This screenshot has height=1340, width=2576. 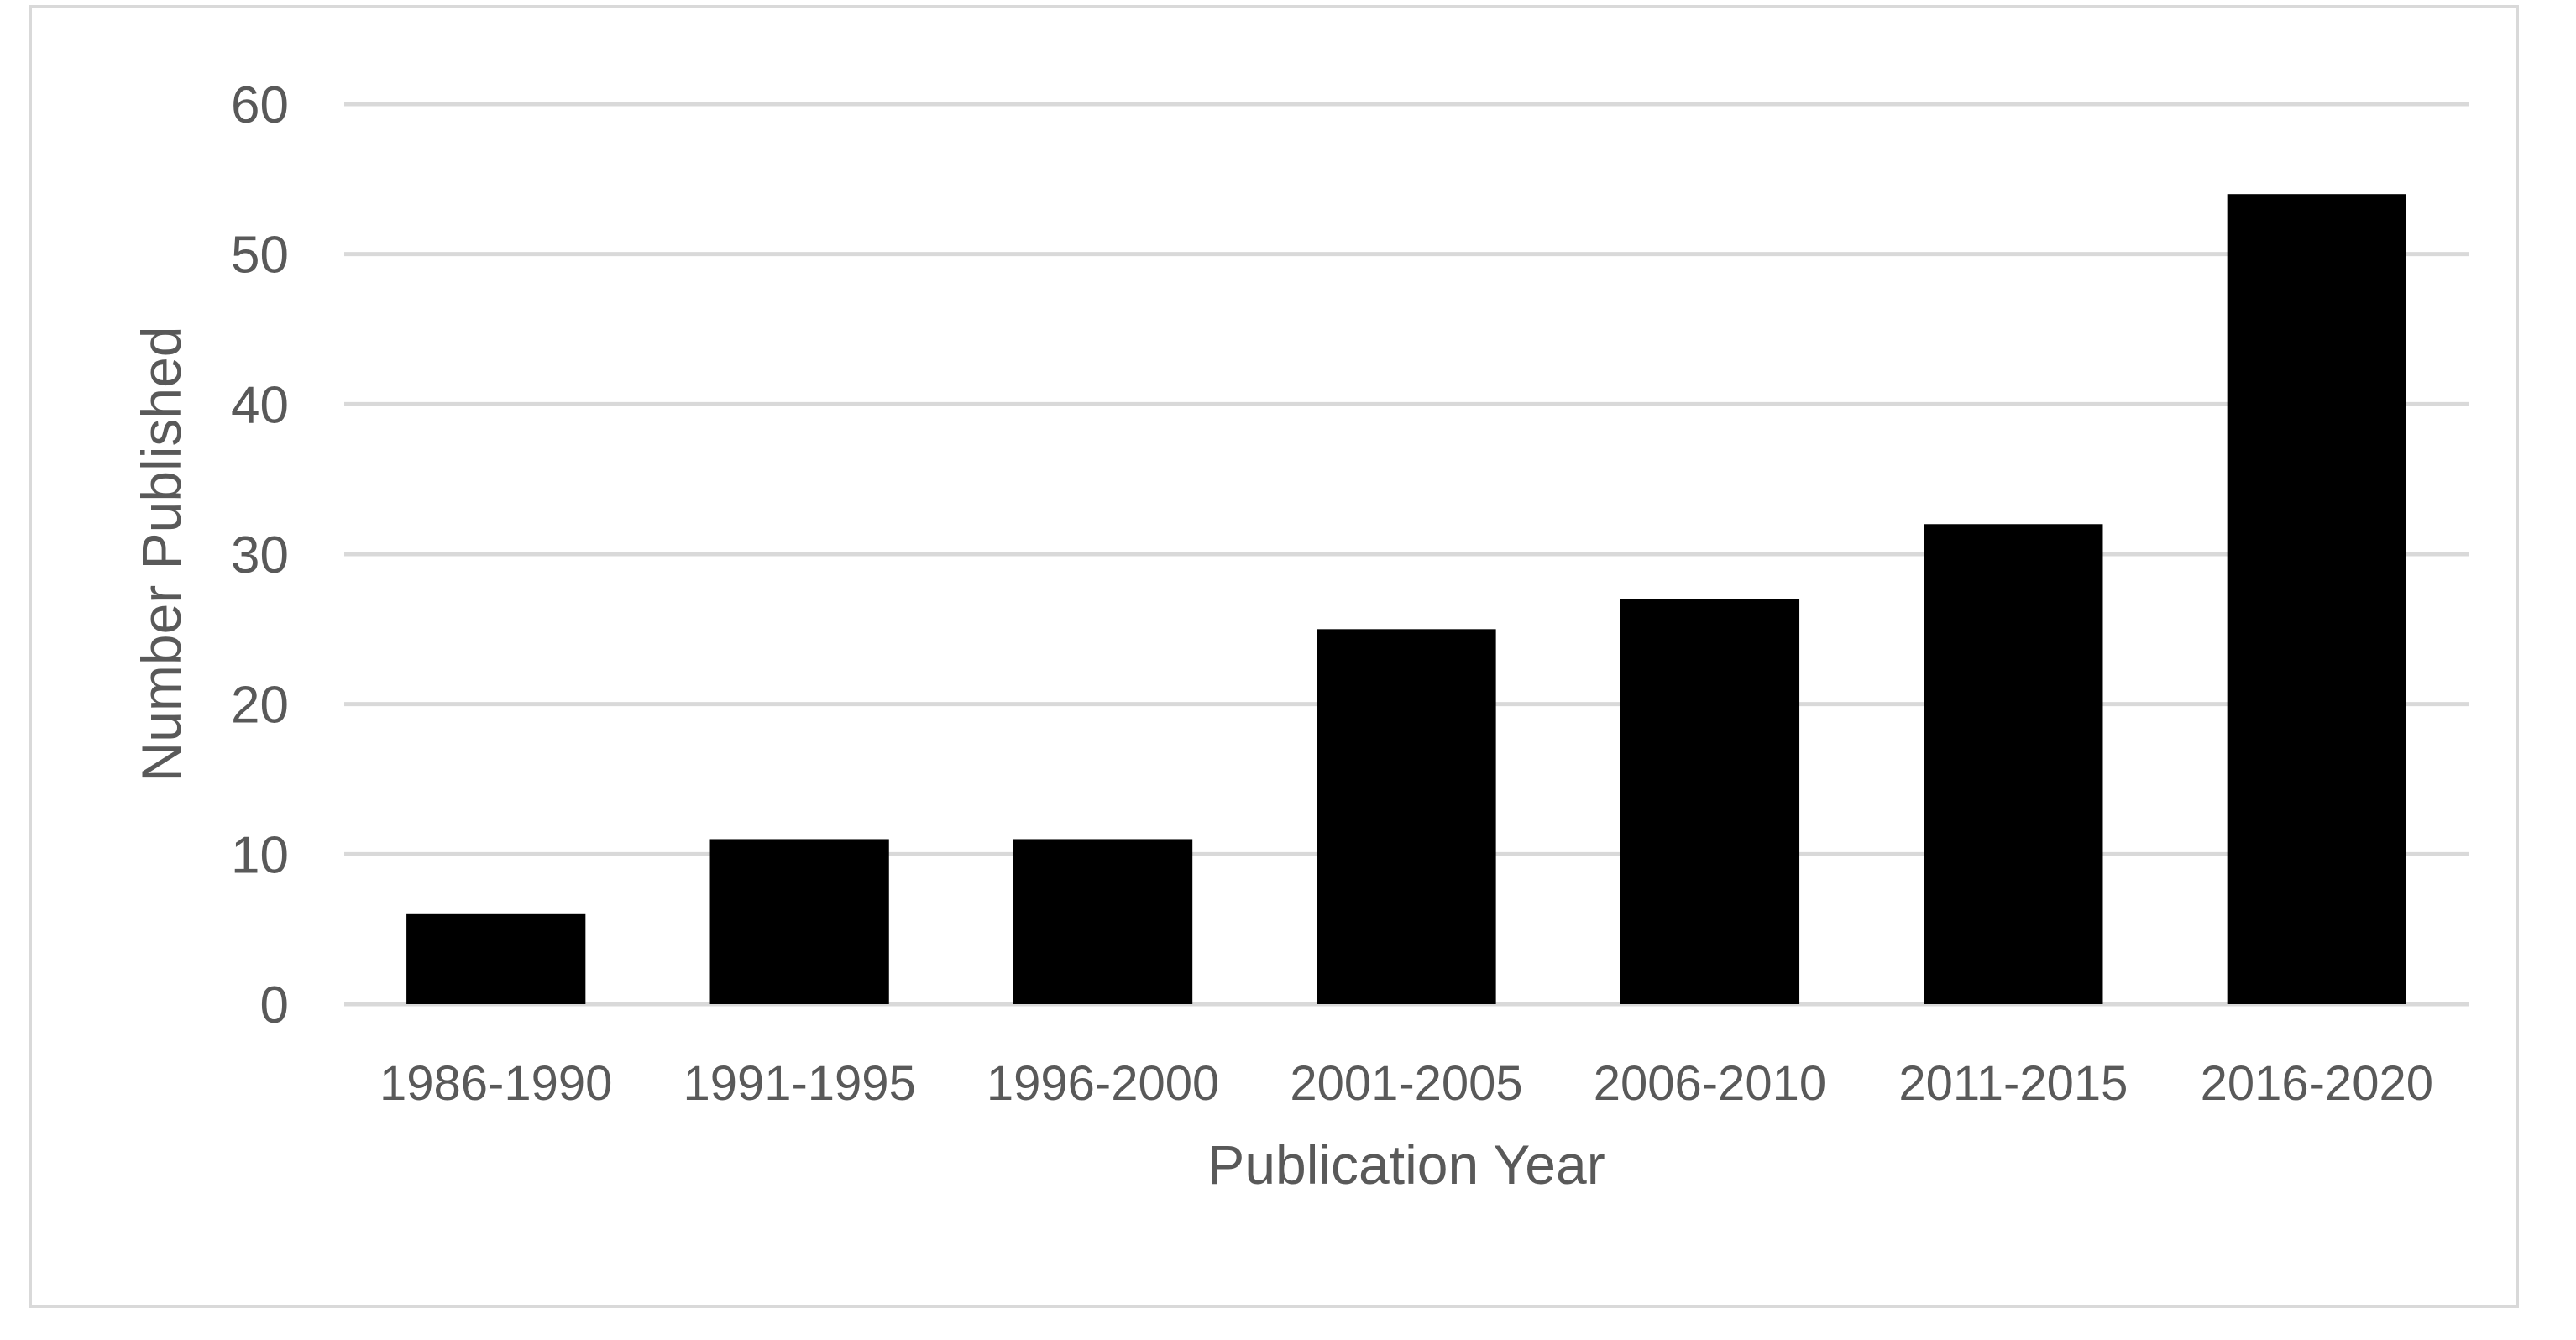 I want to click on y-tick-label: 0, so click(x=274, y=1005).